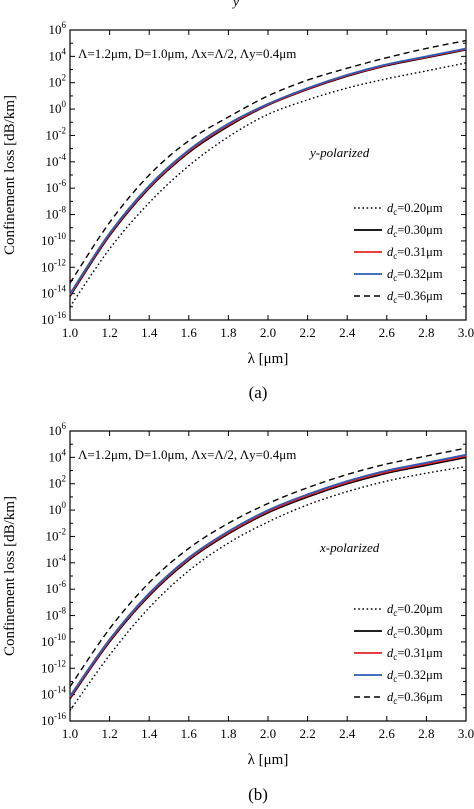 The image size is (474, 809). What do you see at coordinates (235, 4) in the screenshot?
I see `top-cutoff-text: y` at bounding box center [235, 4].